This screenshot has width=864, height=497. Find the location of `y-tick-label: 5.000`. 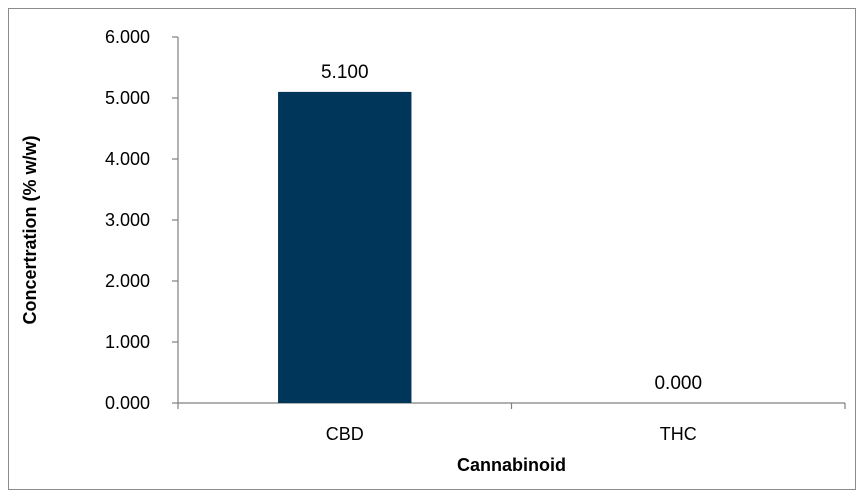

y-tick-label: 5.000 is located at coordinates (127, 98).